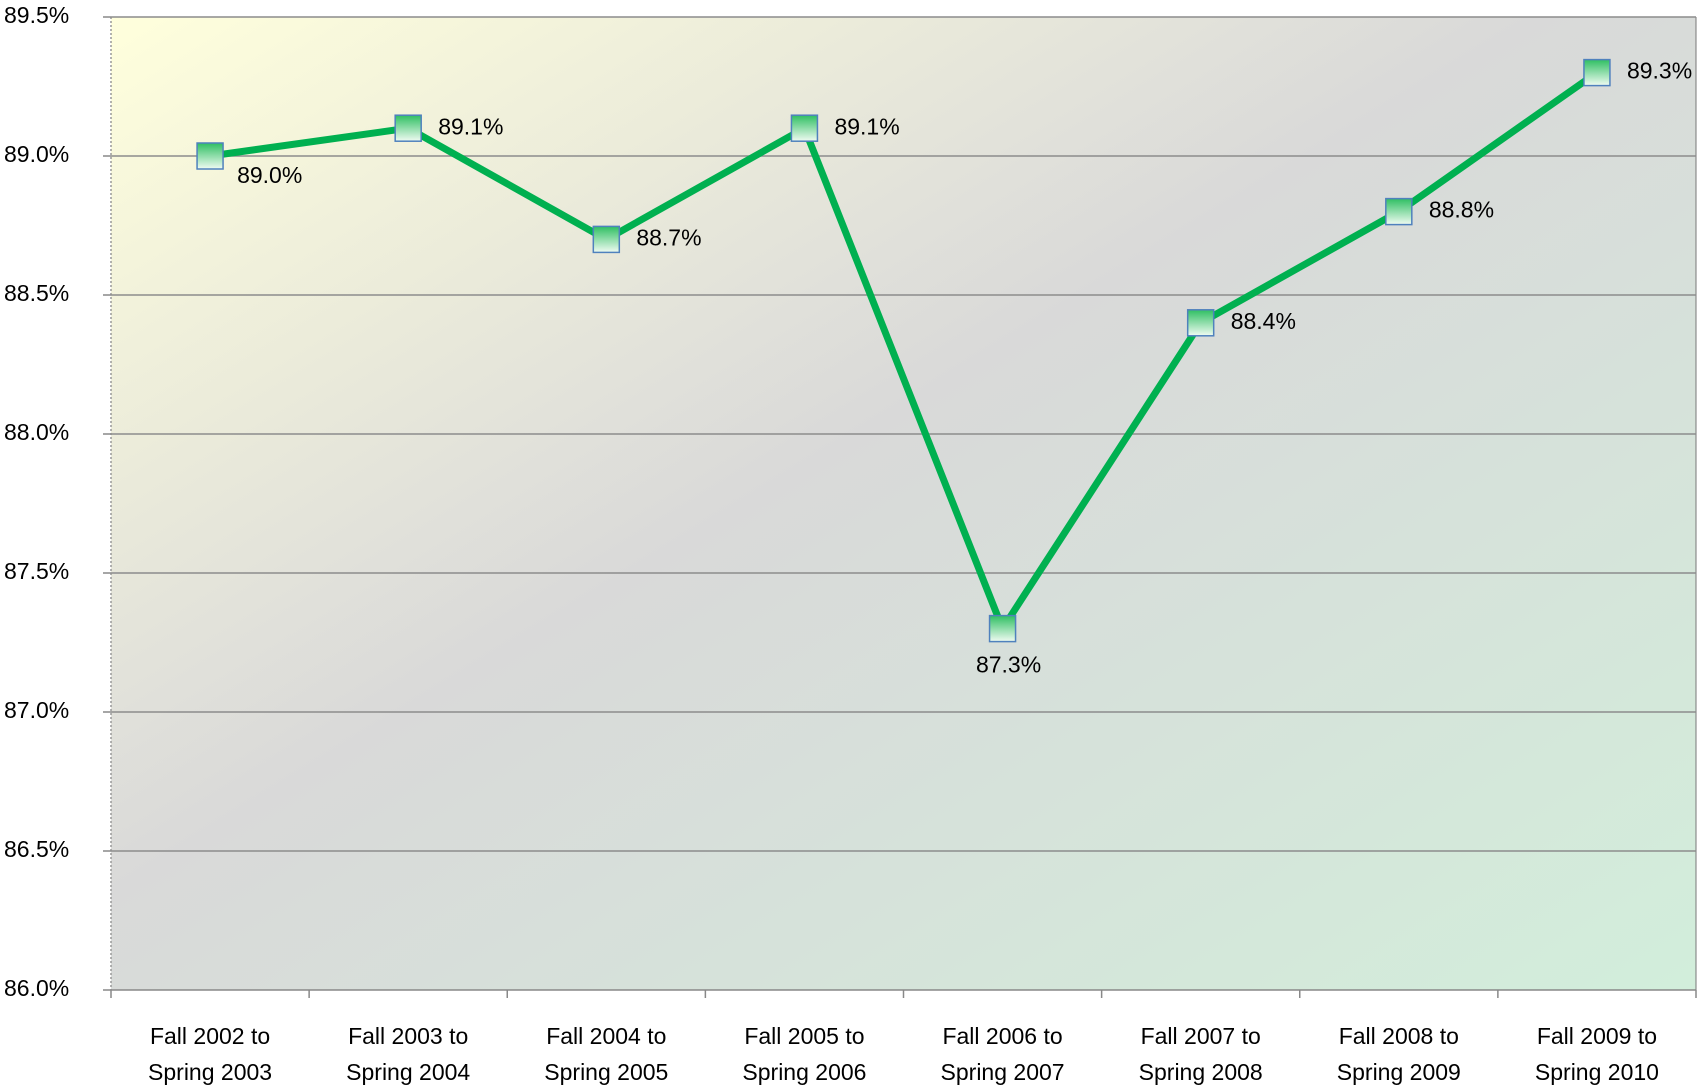 Image resolution: width=1702 pixels, height=1088 pixels. Describe the element at coordinates (1659, 71) in the screenshot. I see `data-label: 89.3%` at that location.